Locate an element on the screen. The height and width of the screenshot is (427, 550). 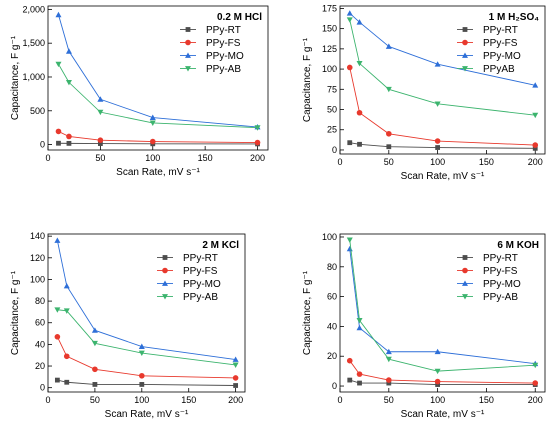
y-tick-label: 1,000 is located at coordinates (33, 77).